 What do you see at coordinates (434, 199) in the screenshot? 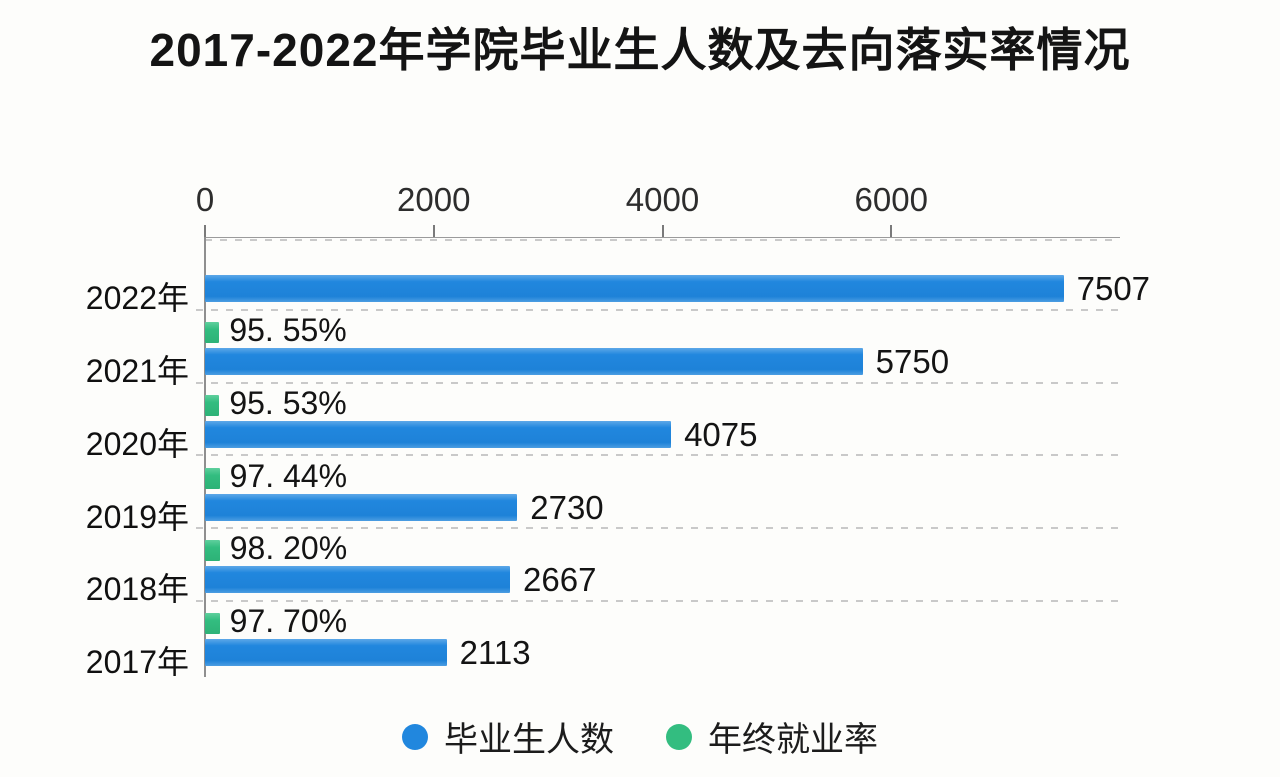
I see `x-axis-tick-label: 2000` at bounding box center [434, 199].